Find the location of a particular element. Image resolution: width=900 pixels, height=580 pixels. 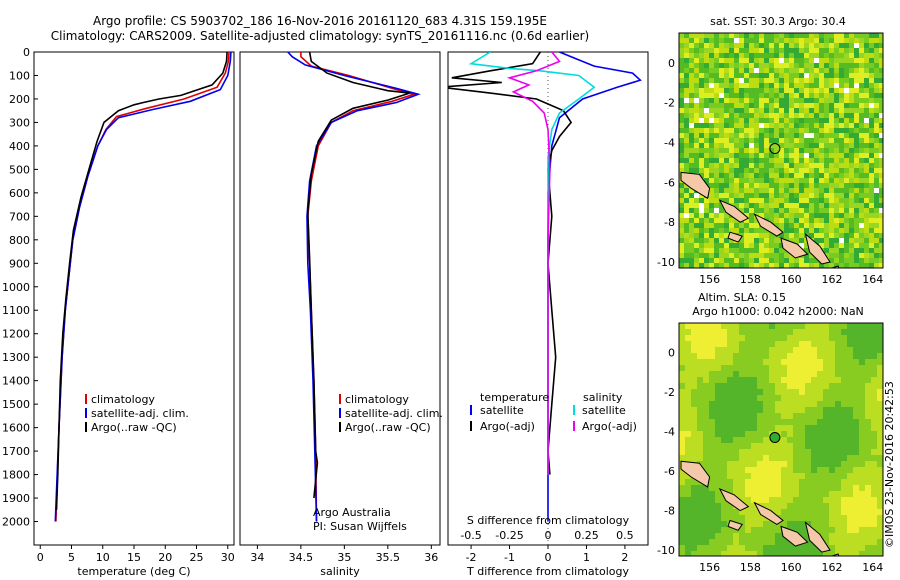

legend-label-sal-argo: Argo(-adj) is located at coordinates (609, 426).